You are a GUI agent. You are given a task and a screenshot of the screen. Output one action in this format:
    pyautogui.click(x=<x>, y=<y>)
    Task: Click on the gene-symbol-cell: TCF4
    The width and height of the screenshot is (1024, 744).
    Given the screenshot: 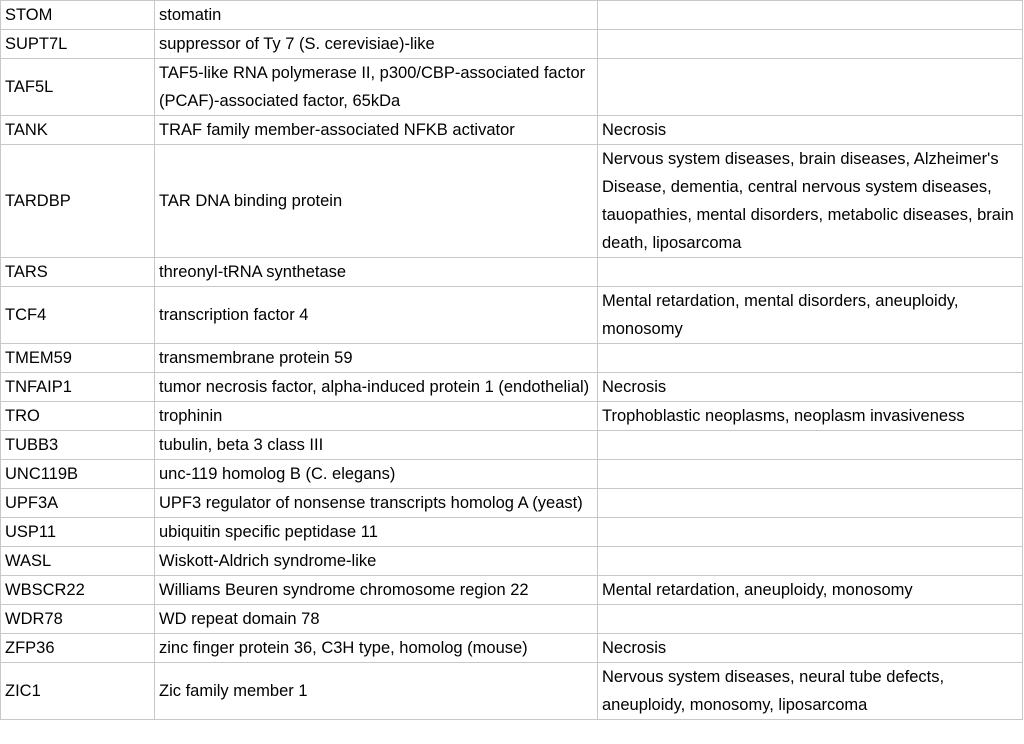 What is the action you would take?
    pyautogui.click(x=77, y=315)
    